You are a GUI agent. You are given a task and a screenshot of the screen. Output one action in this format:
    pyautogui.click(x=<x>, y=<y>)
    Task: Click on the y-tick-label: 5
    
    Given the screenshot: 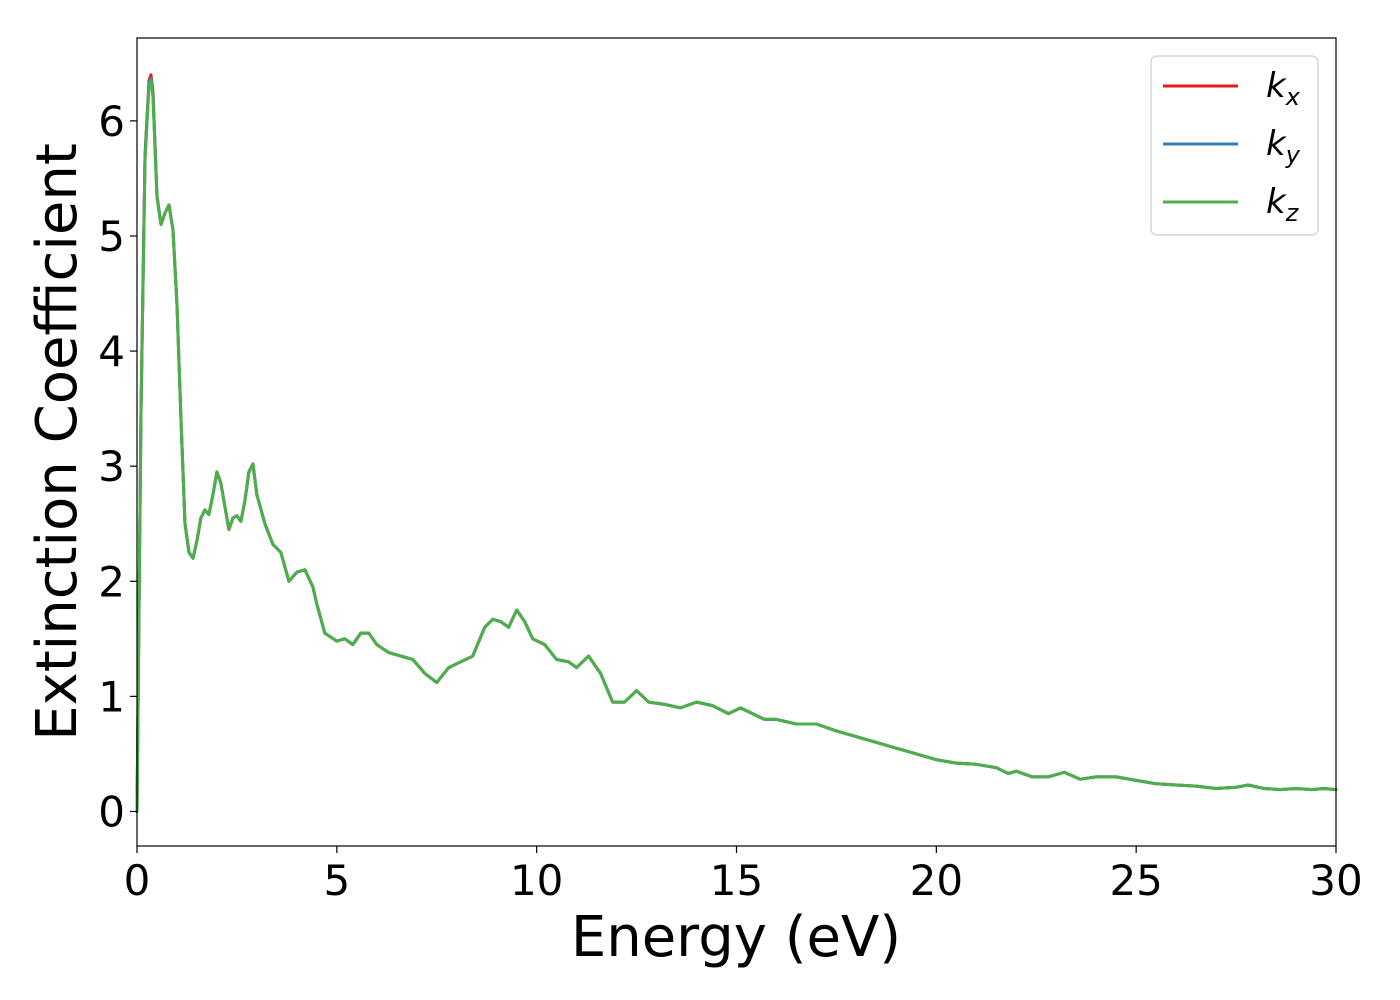 What is the action you would take?
    pyautogui.click(x=111, y=236)
    